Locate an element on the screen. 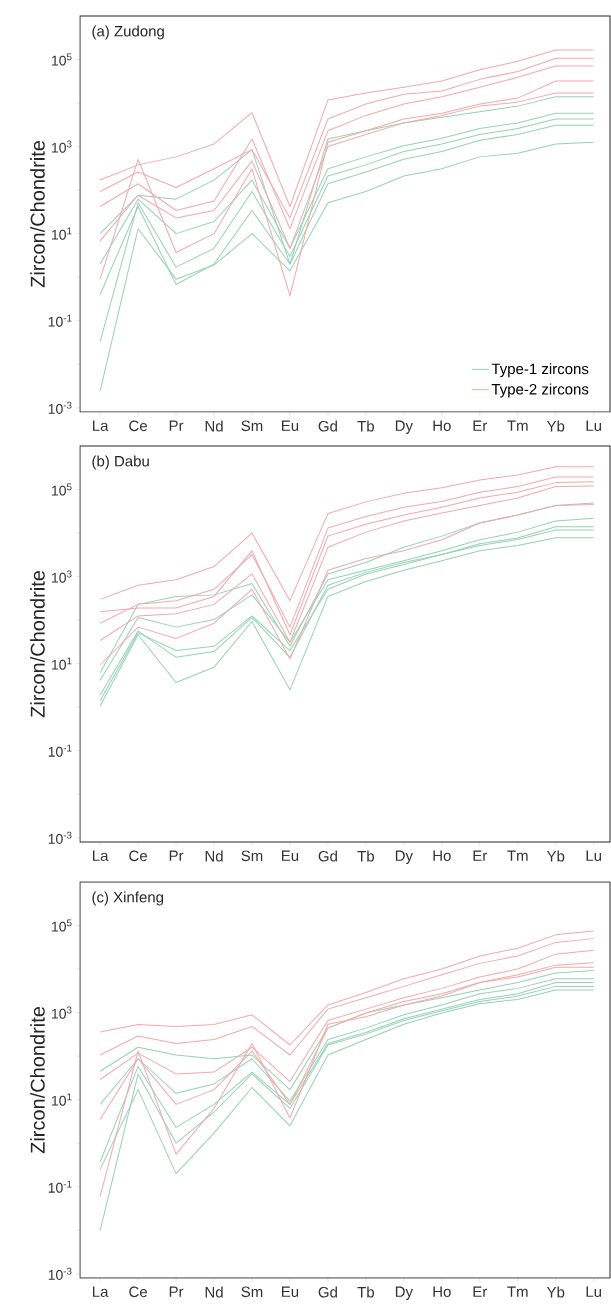  legend-label: Type-2 zircons is located at coordinates (540, 390).